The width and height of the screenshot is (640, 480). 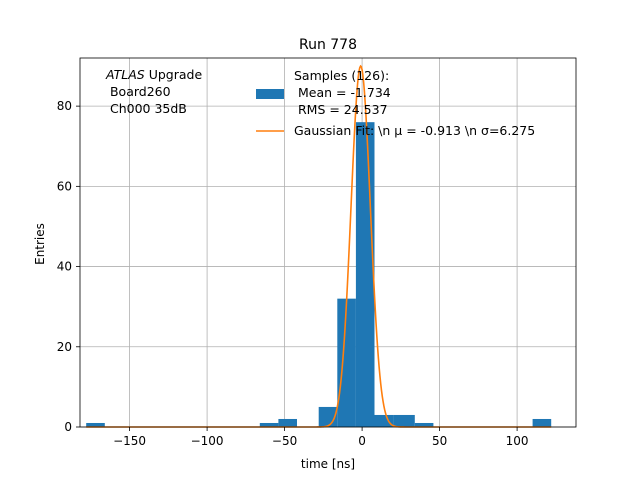 What do you see at coordinates (138, 91) in the screenshot?
I see `annotation-line-2: Board260` at bounding box center [138, 91].